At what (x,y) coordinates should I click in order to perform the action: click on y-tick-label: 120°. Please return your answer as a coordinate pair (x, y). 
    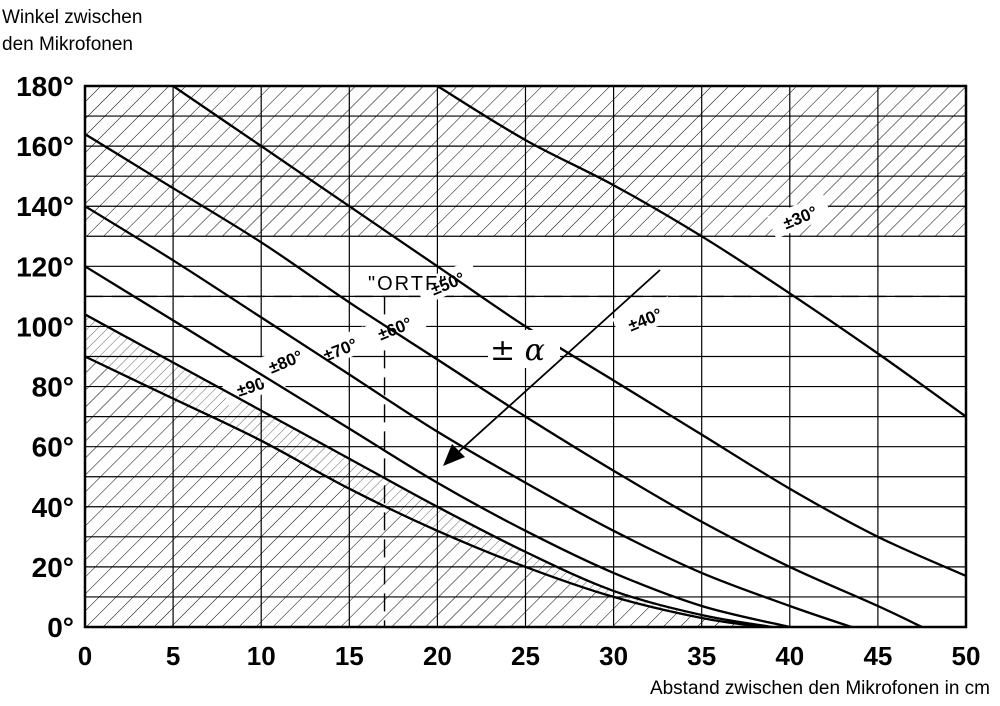
    Looking at the image, I should click on (45, 266).